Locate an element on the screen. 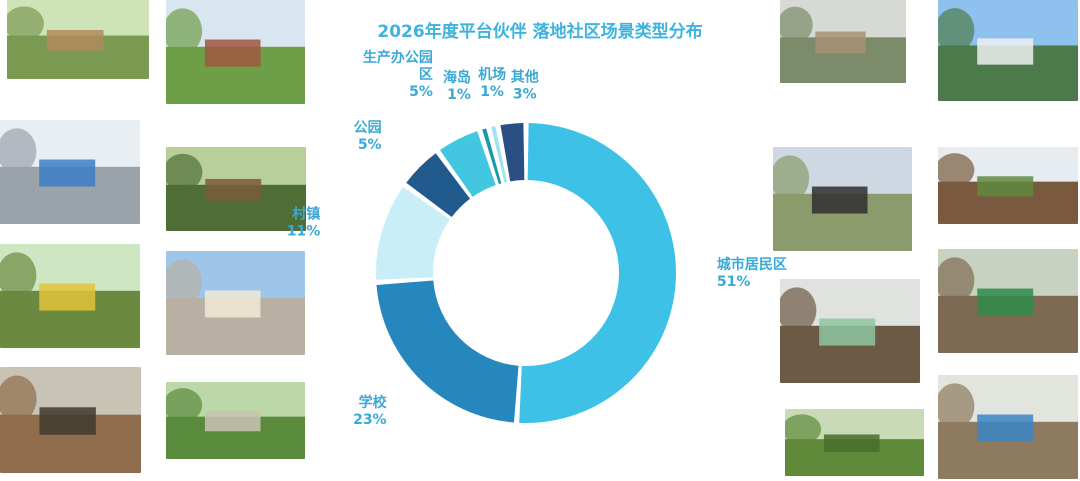 The width and height of the screenshot is (1080, 481). slice-label-5-line-3: 5% is located at coordinates (421, 92).